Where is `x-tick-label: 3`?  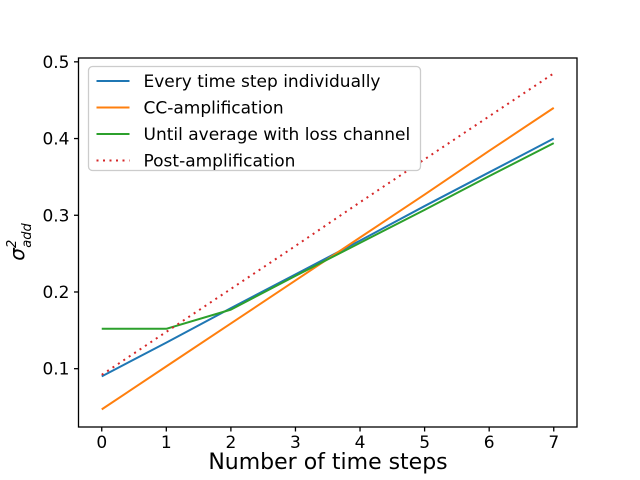 x-tick-label: 3 is located at coordinates (295, 443).